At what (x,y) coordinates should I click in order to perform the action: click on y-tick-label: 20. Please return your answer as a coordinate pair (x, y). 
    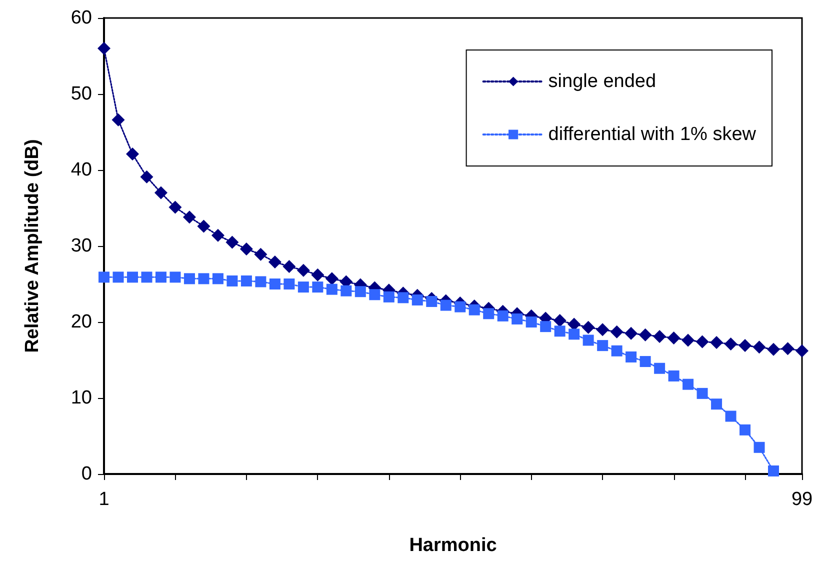
    Looking at the image, I should click on (81, 322).